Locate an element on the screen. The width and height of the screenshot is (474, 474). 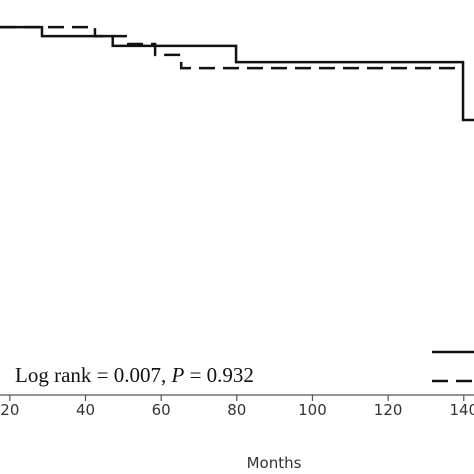
annotation-text: = 0.932 is located at coordinates (219, 375).